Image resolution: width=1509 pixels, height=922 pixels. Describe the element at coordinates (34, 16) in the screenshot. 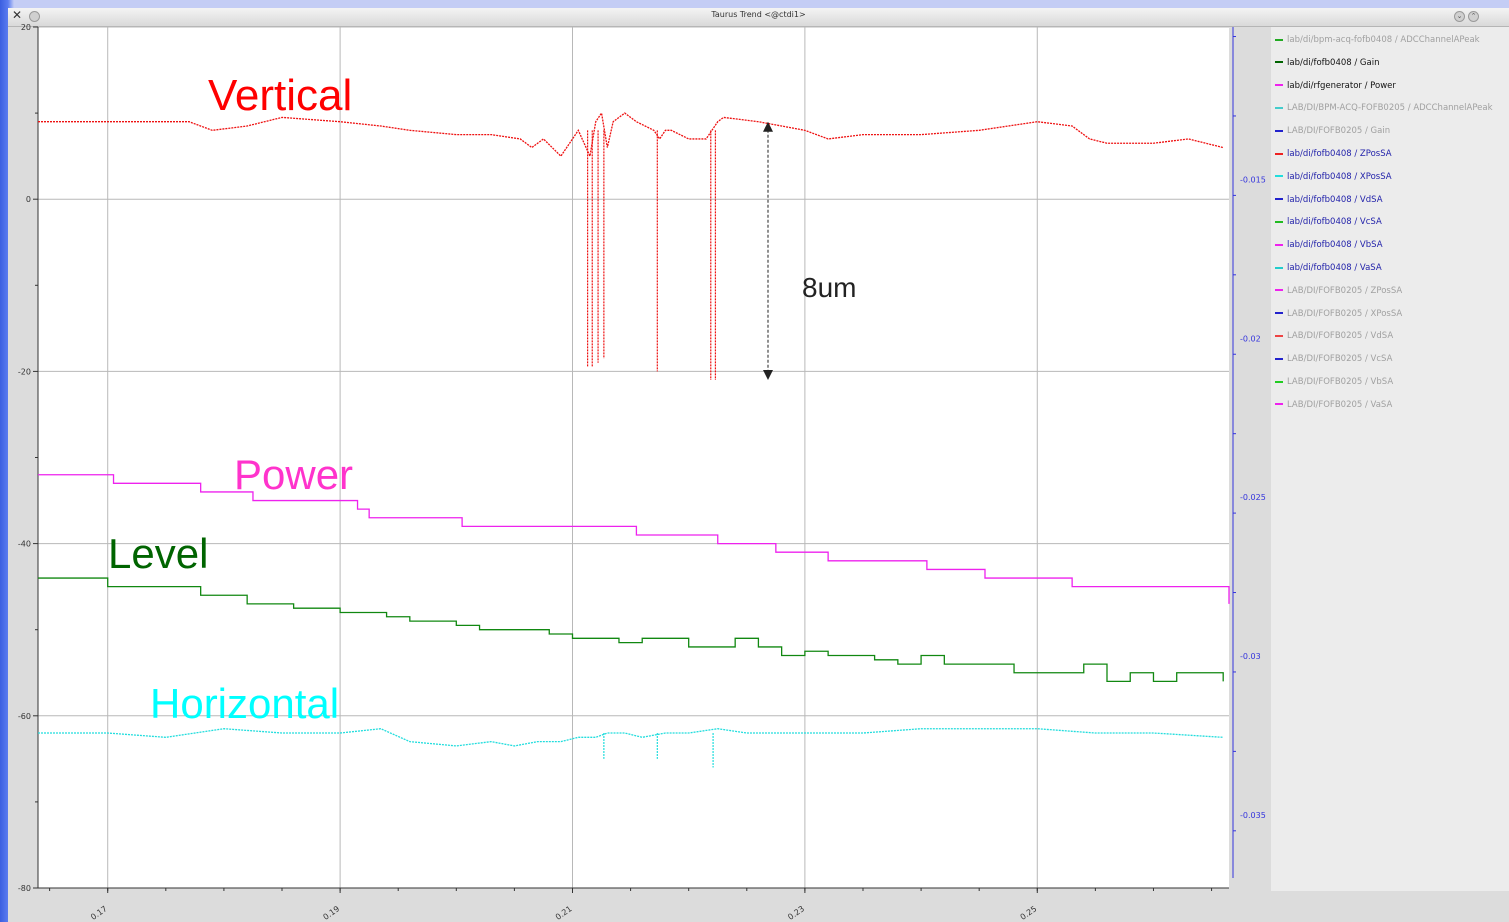

I see `app-dot-icon` at that location.